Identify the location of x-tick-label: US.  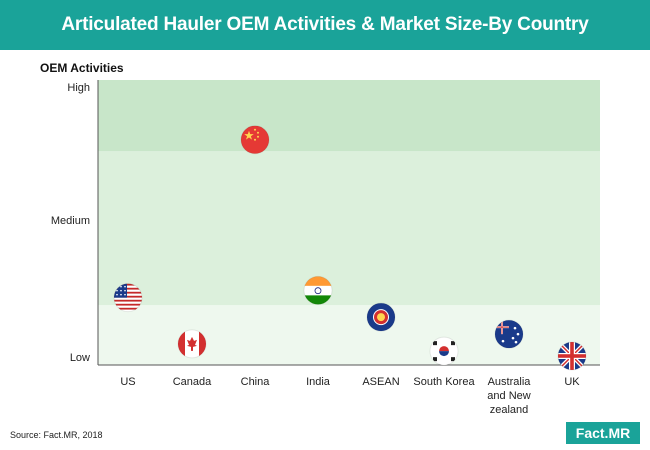
(127, 382).